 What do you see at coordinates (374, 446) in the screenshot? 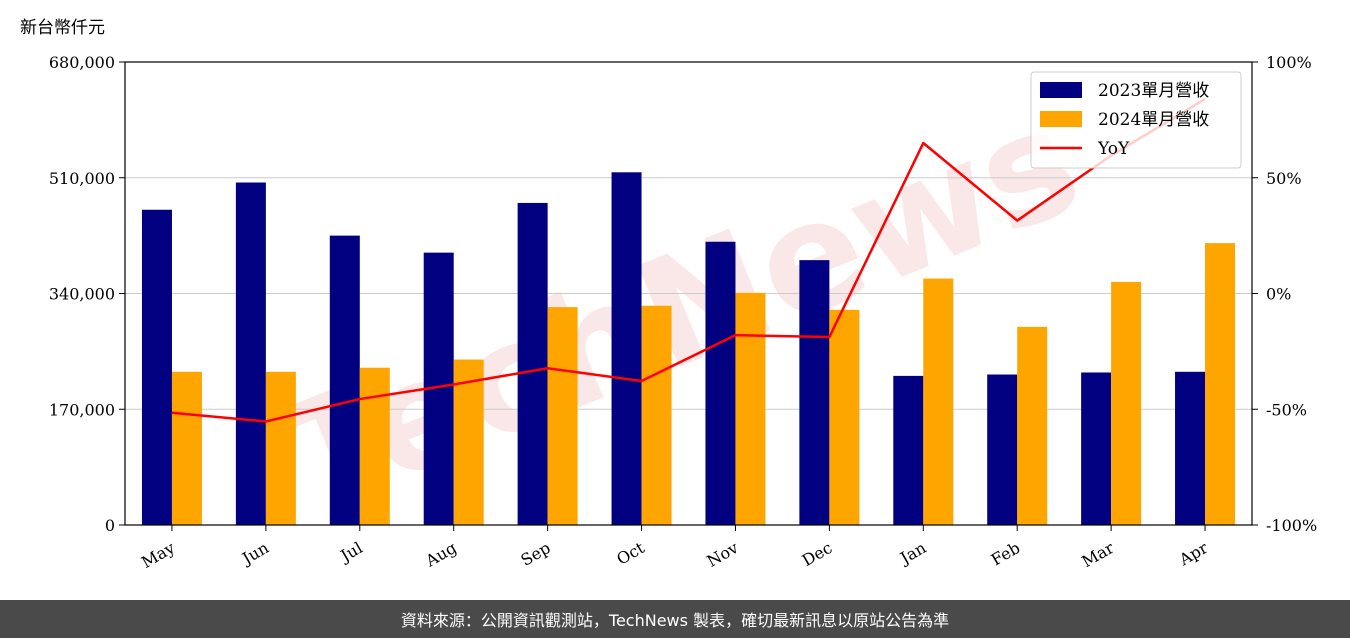
I see `bar-2024單月營收-Jul` at bounding box center [374, 446].